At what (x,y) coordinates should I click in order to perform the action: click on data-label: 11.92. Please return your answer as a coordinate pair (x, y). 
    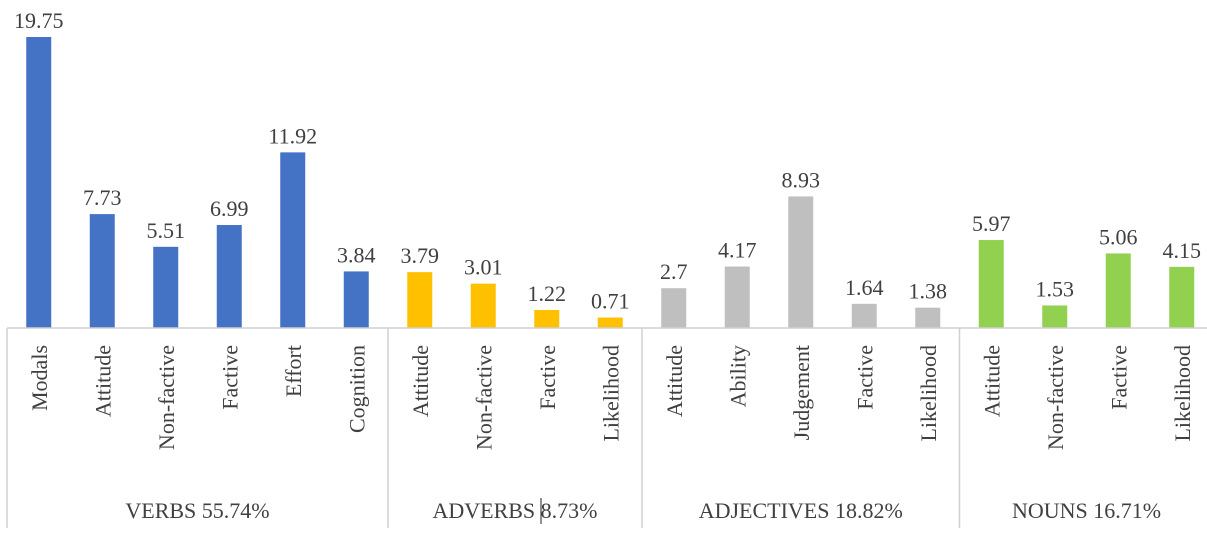
    Looking at the image, I should click on (292, 135).